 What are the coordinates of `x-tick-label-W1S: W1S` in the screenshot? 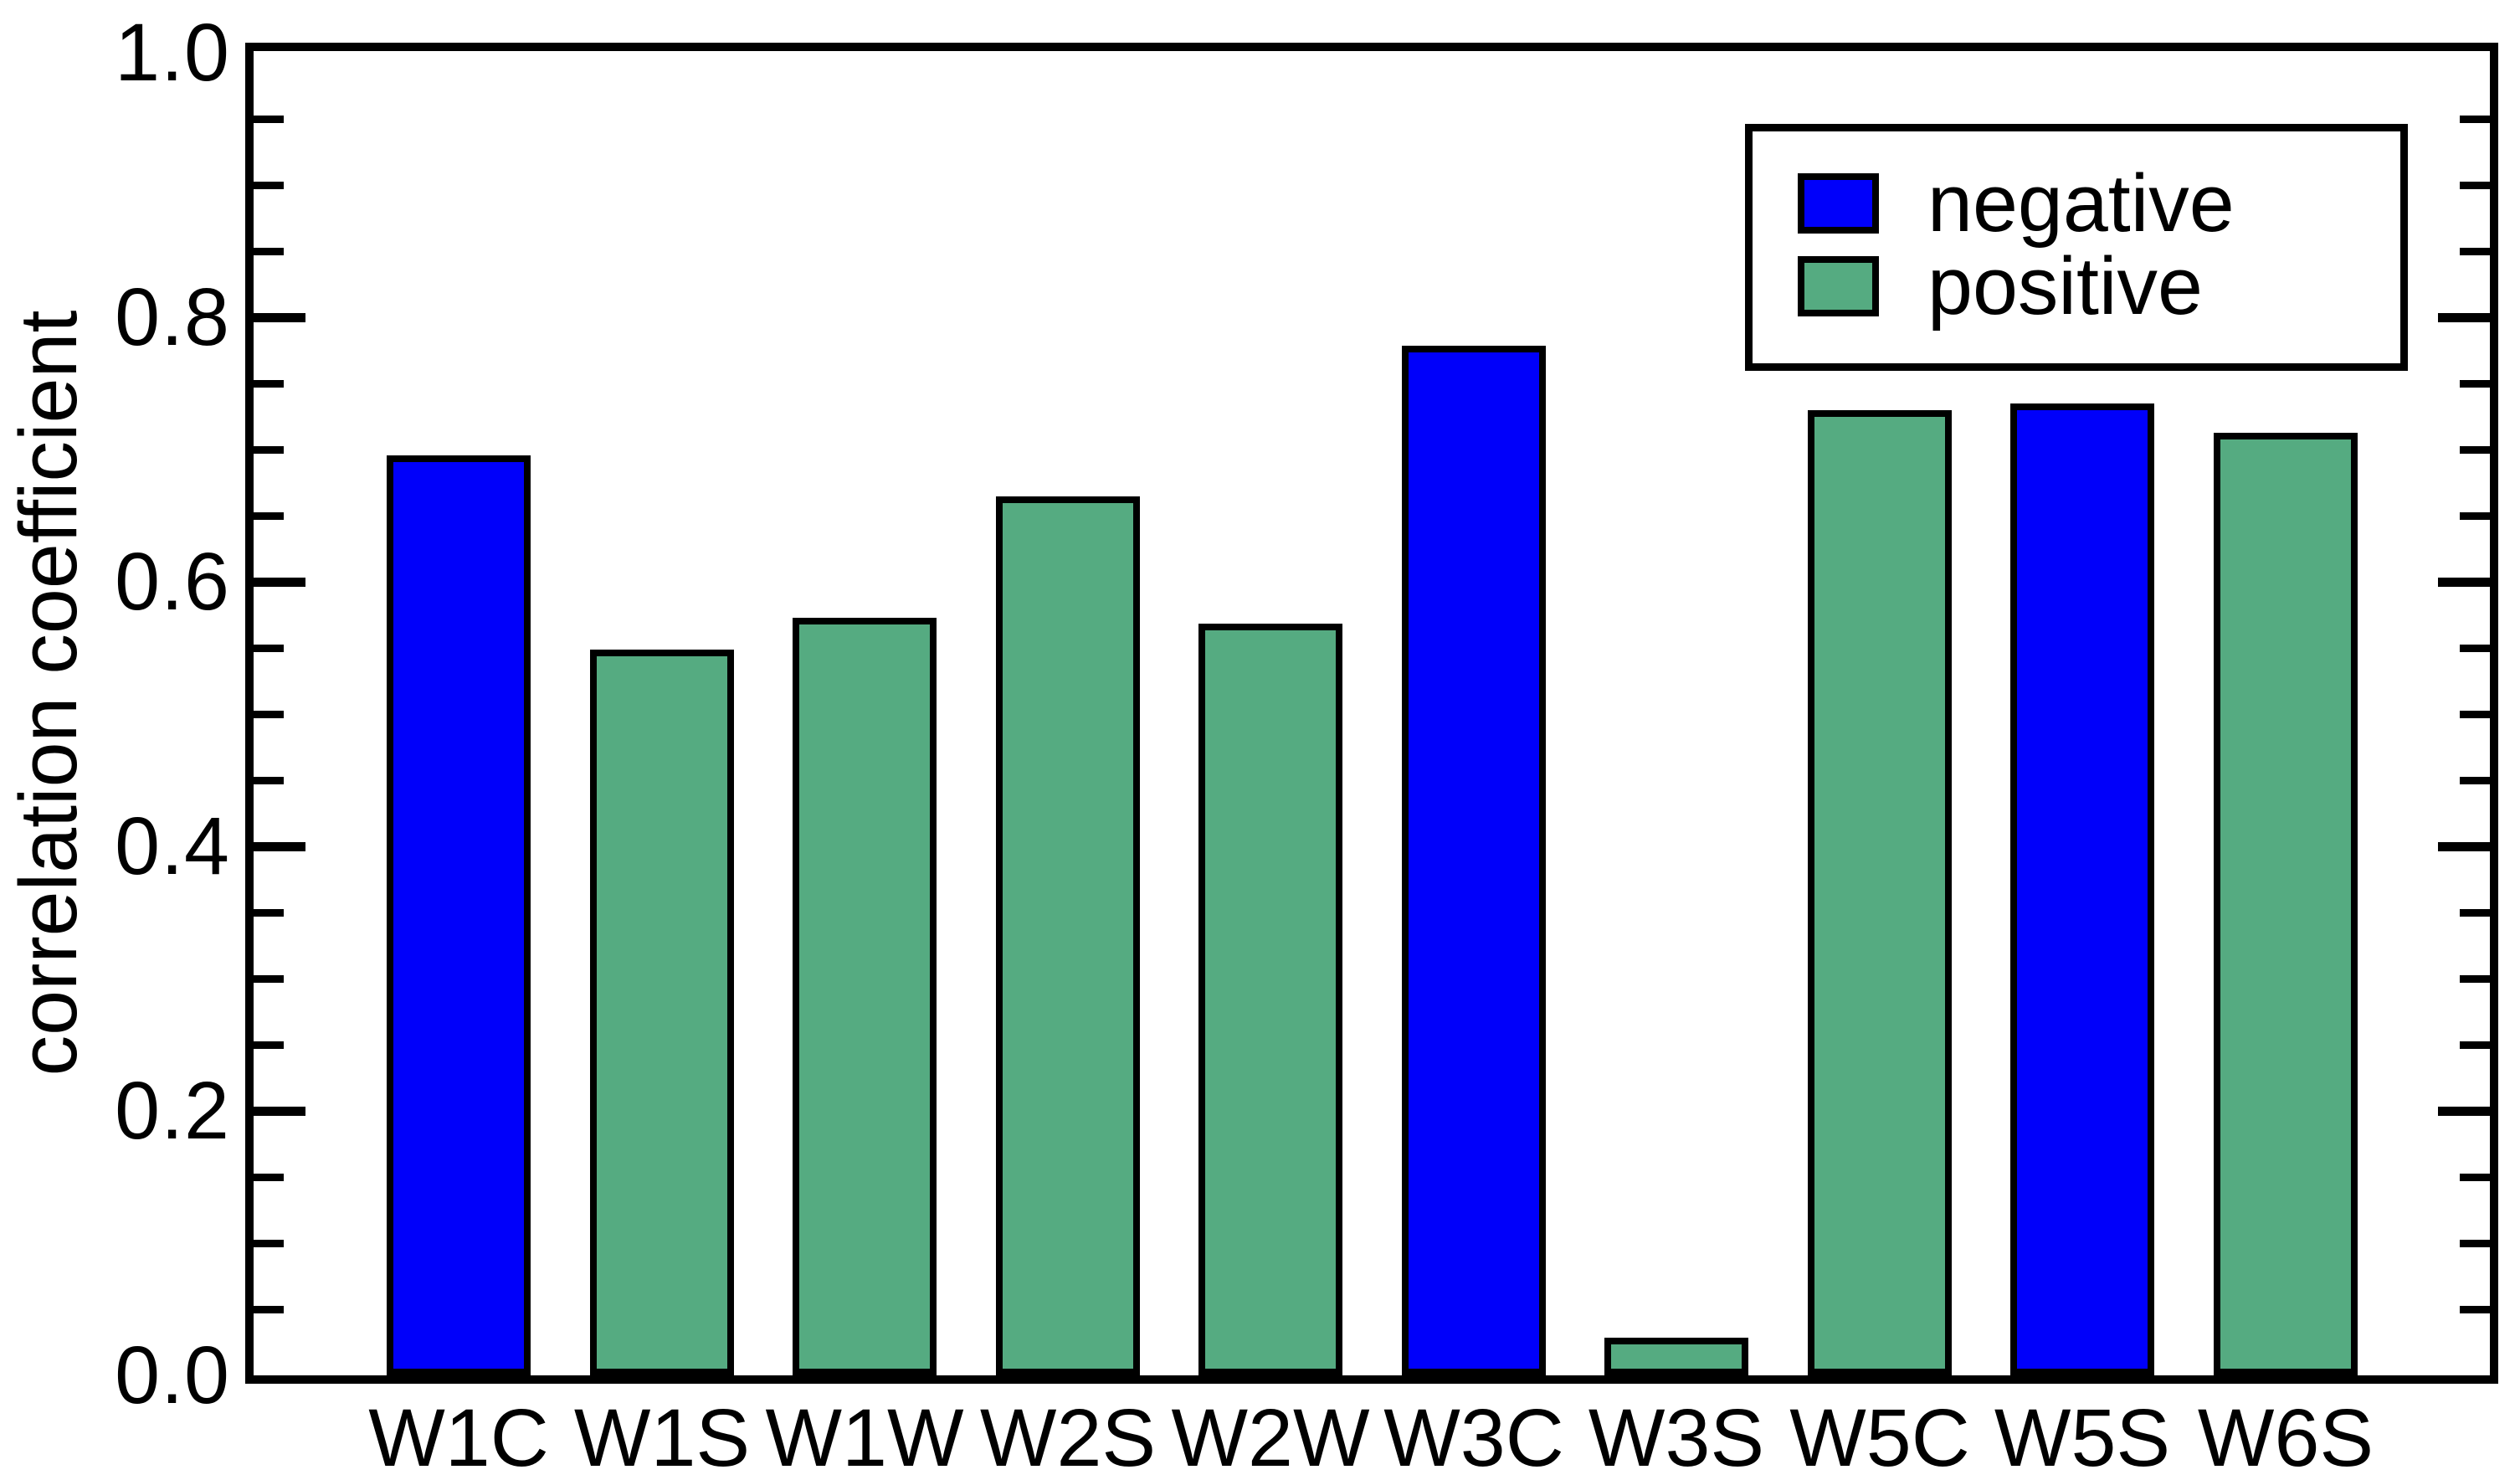 It's located at (662, 1436).